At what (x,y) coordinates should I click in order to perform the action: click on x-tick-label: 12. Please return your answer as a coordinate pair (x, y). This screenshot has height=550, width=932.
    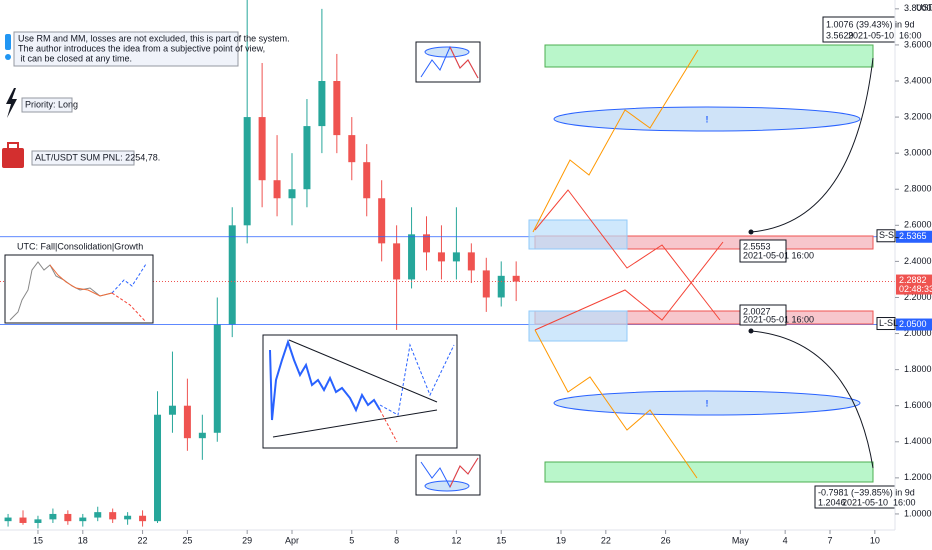
    Looking at the image, I should click on (456, 540).